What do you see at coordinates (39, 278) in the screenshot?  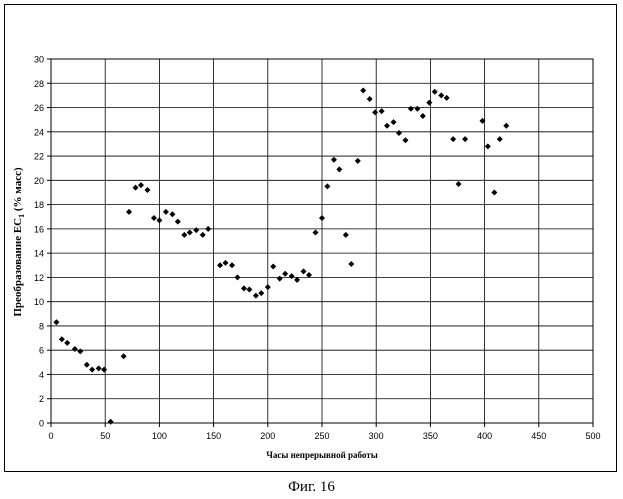 I see `y-tick-label: 12` at bounding box center [39, 278].